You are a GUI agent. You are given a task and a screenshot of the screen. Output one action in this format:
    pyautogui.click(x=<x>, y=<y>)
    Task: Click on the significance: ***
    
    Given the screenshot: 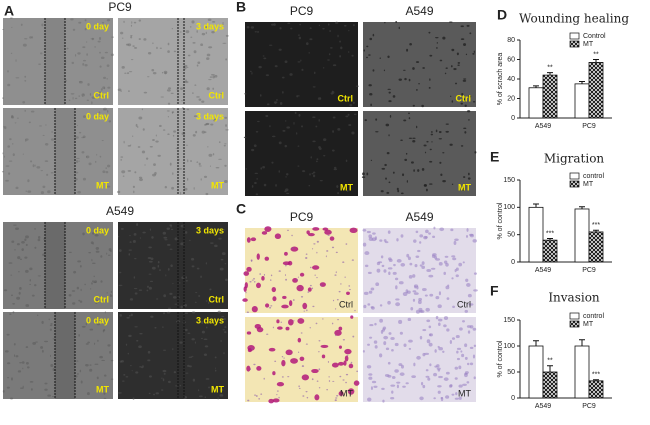 What is the action you would take?
    pyautogui.click(x=596, y=375)
    